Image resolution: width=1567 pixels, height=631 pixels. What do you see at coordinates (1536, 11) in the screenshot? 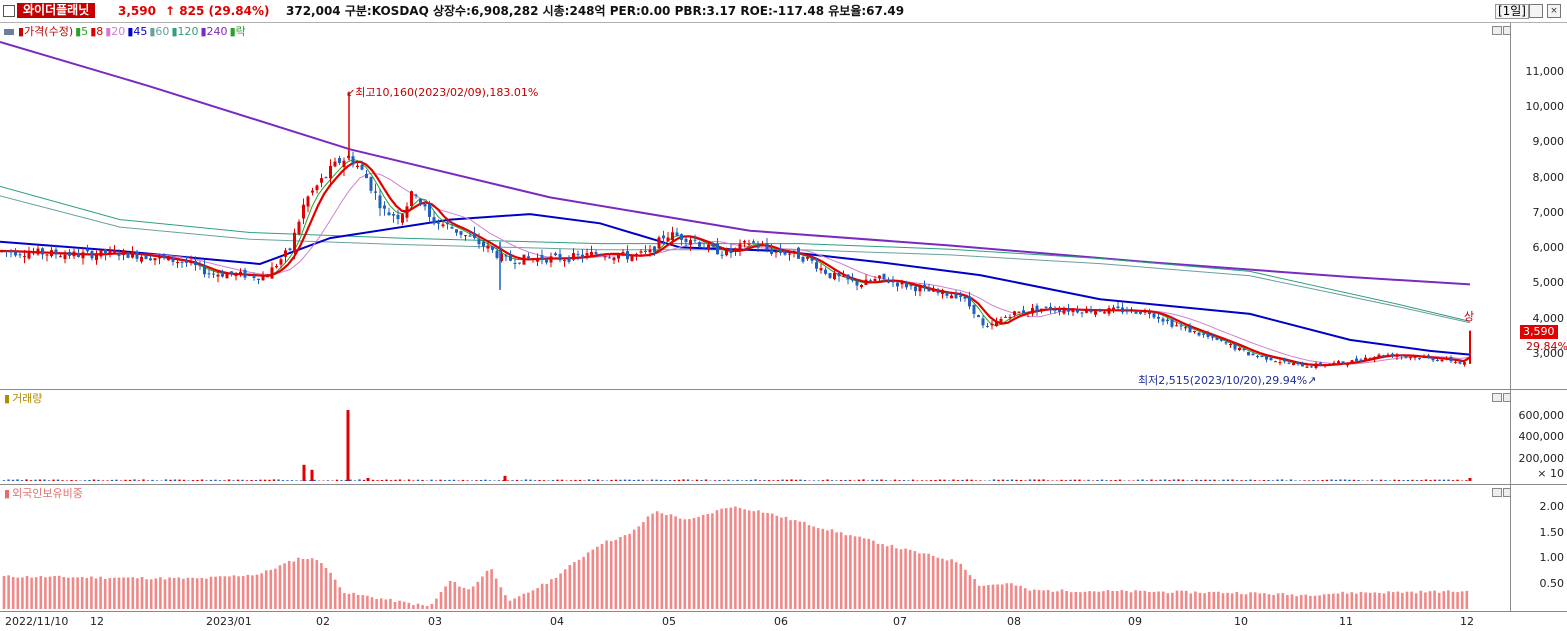
I see `window-button` at bounding box center [1536, 11].